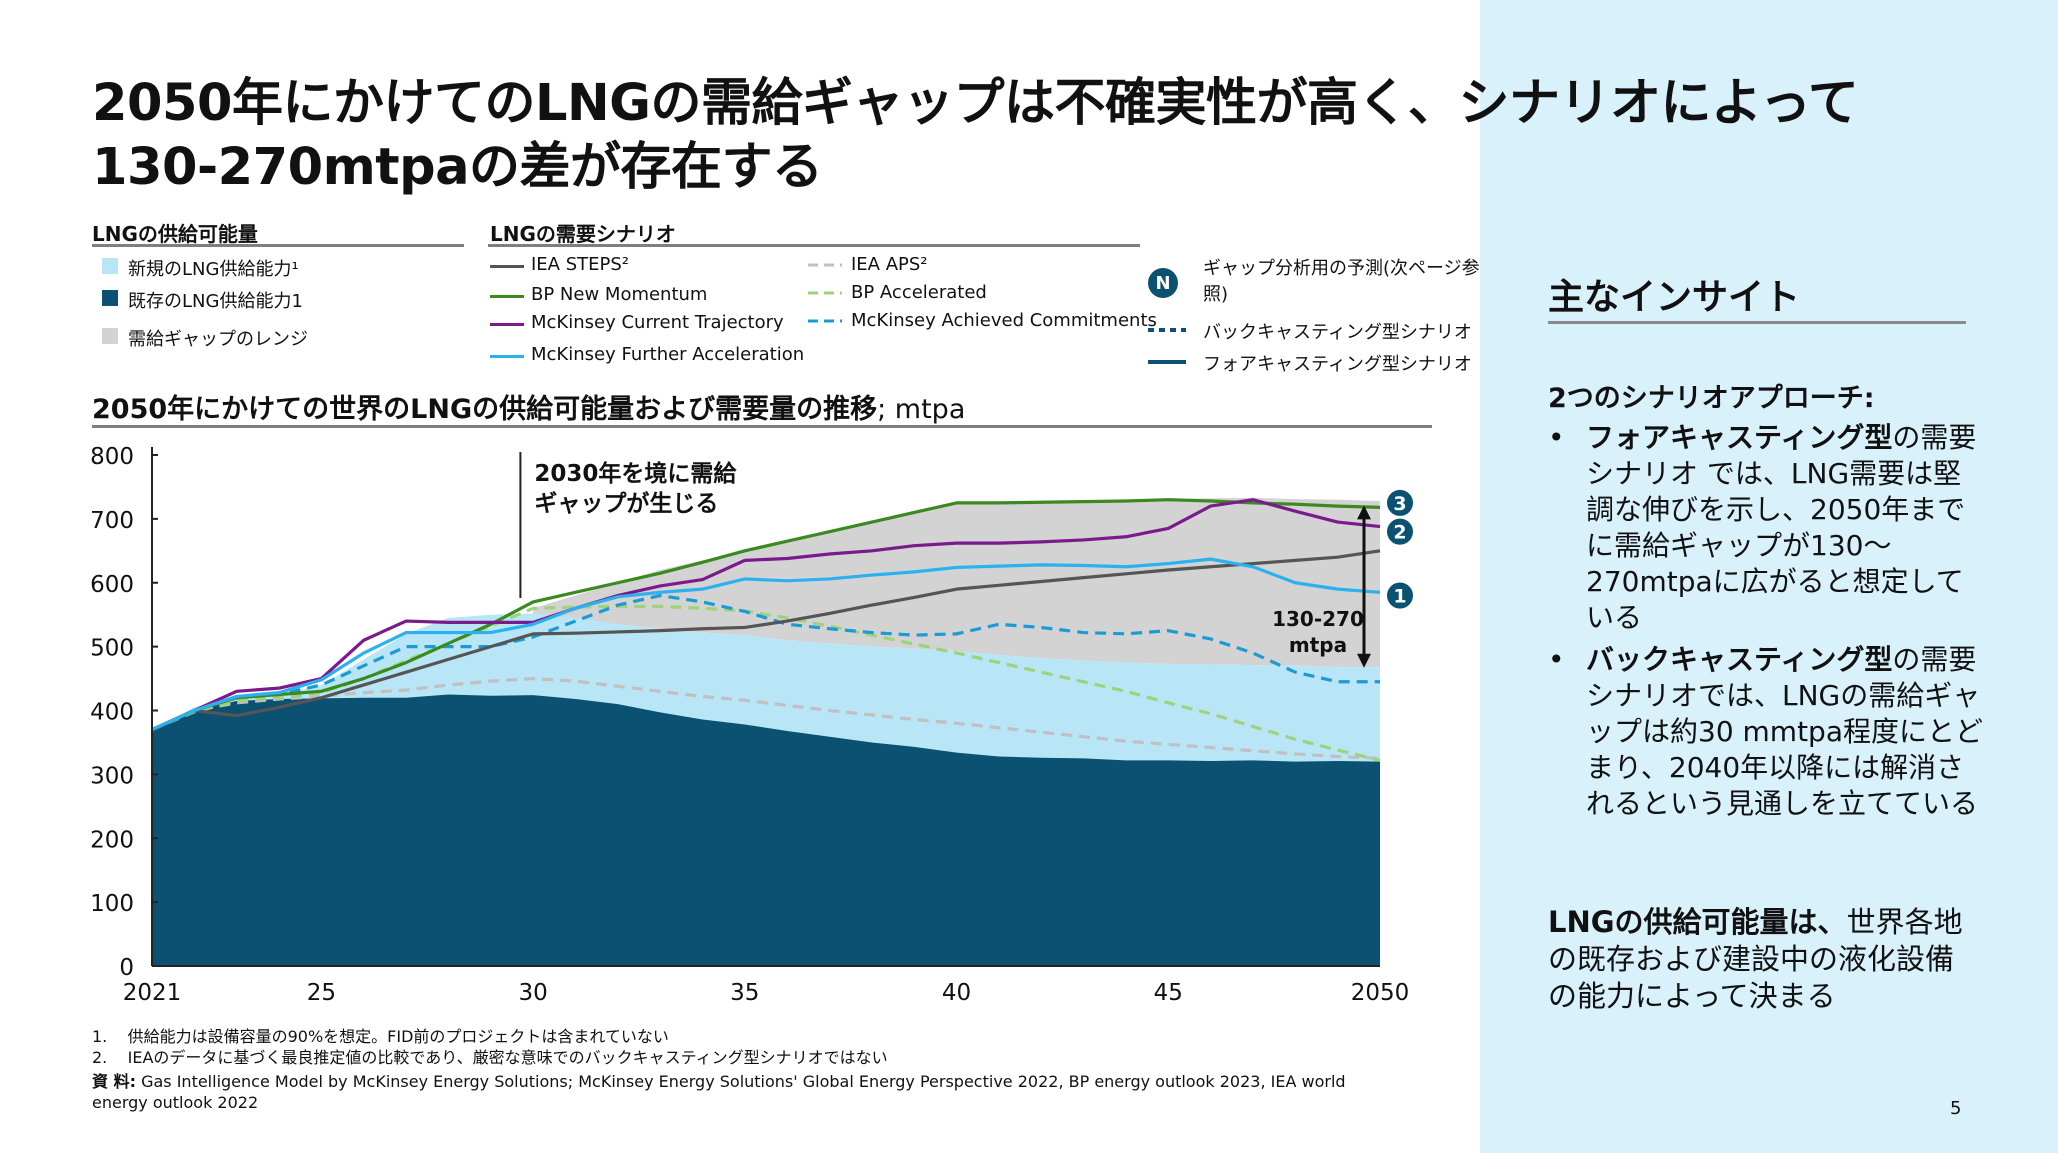 This screenshot has width=2058, height=1153. Describe the element at coordinates (1337, 332) in the screenshot. I see `legend-backcasting: バックキャスティング型シナリオ` at that location.